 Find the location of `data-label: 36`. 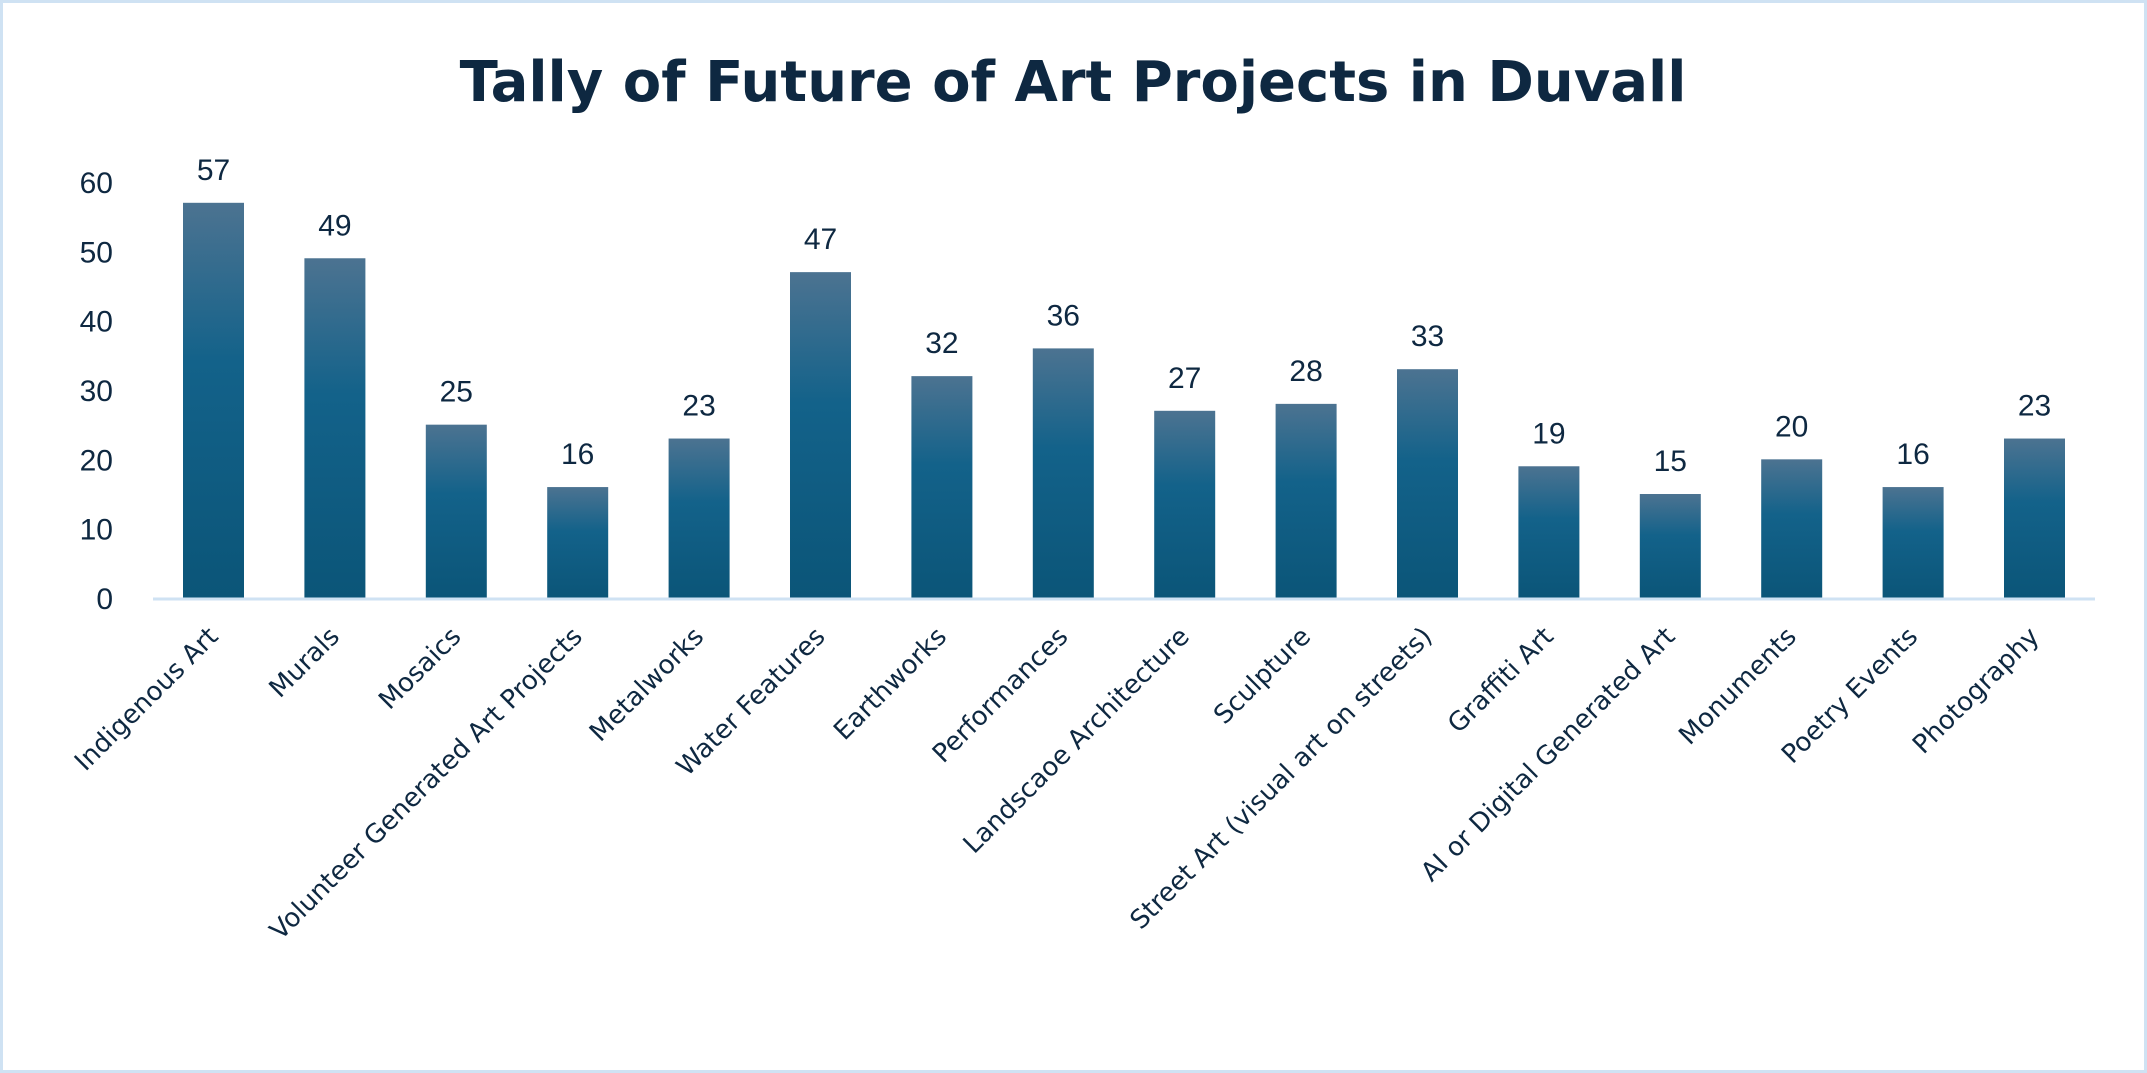

data-label: 36 is located at coordinates (1063, 315).